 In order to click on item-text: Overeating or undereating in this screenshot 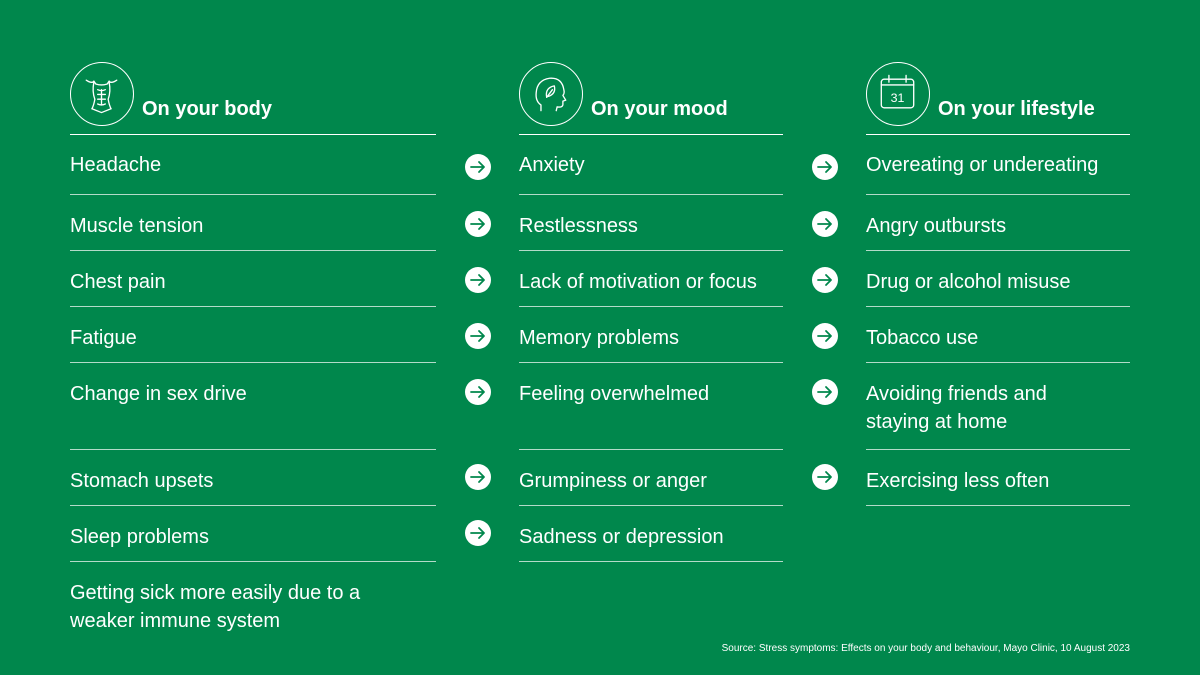, I will do `click(982, 165)`.